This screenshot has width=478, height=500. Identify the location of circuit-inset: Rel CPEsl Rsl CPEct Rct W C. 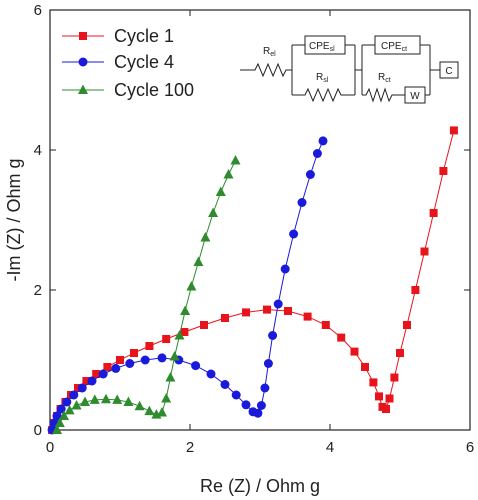
(349, 69).